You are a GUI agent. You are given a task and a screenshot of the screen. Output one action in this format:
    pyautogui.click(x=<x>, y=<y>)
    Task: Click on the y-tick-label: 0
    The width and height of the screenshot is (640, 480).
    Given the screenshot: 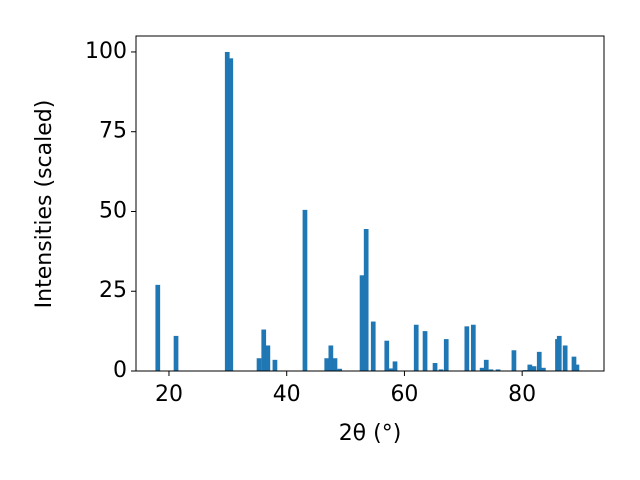 What is the action you would take?
    pyautogui.click(x=120, y=370)
    